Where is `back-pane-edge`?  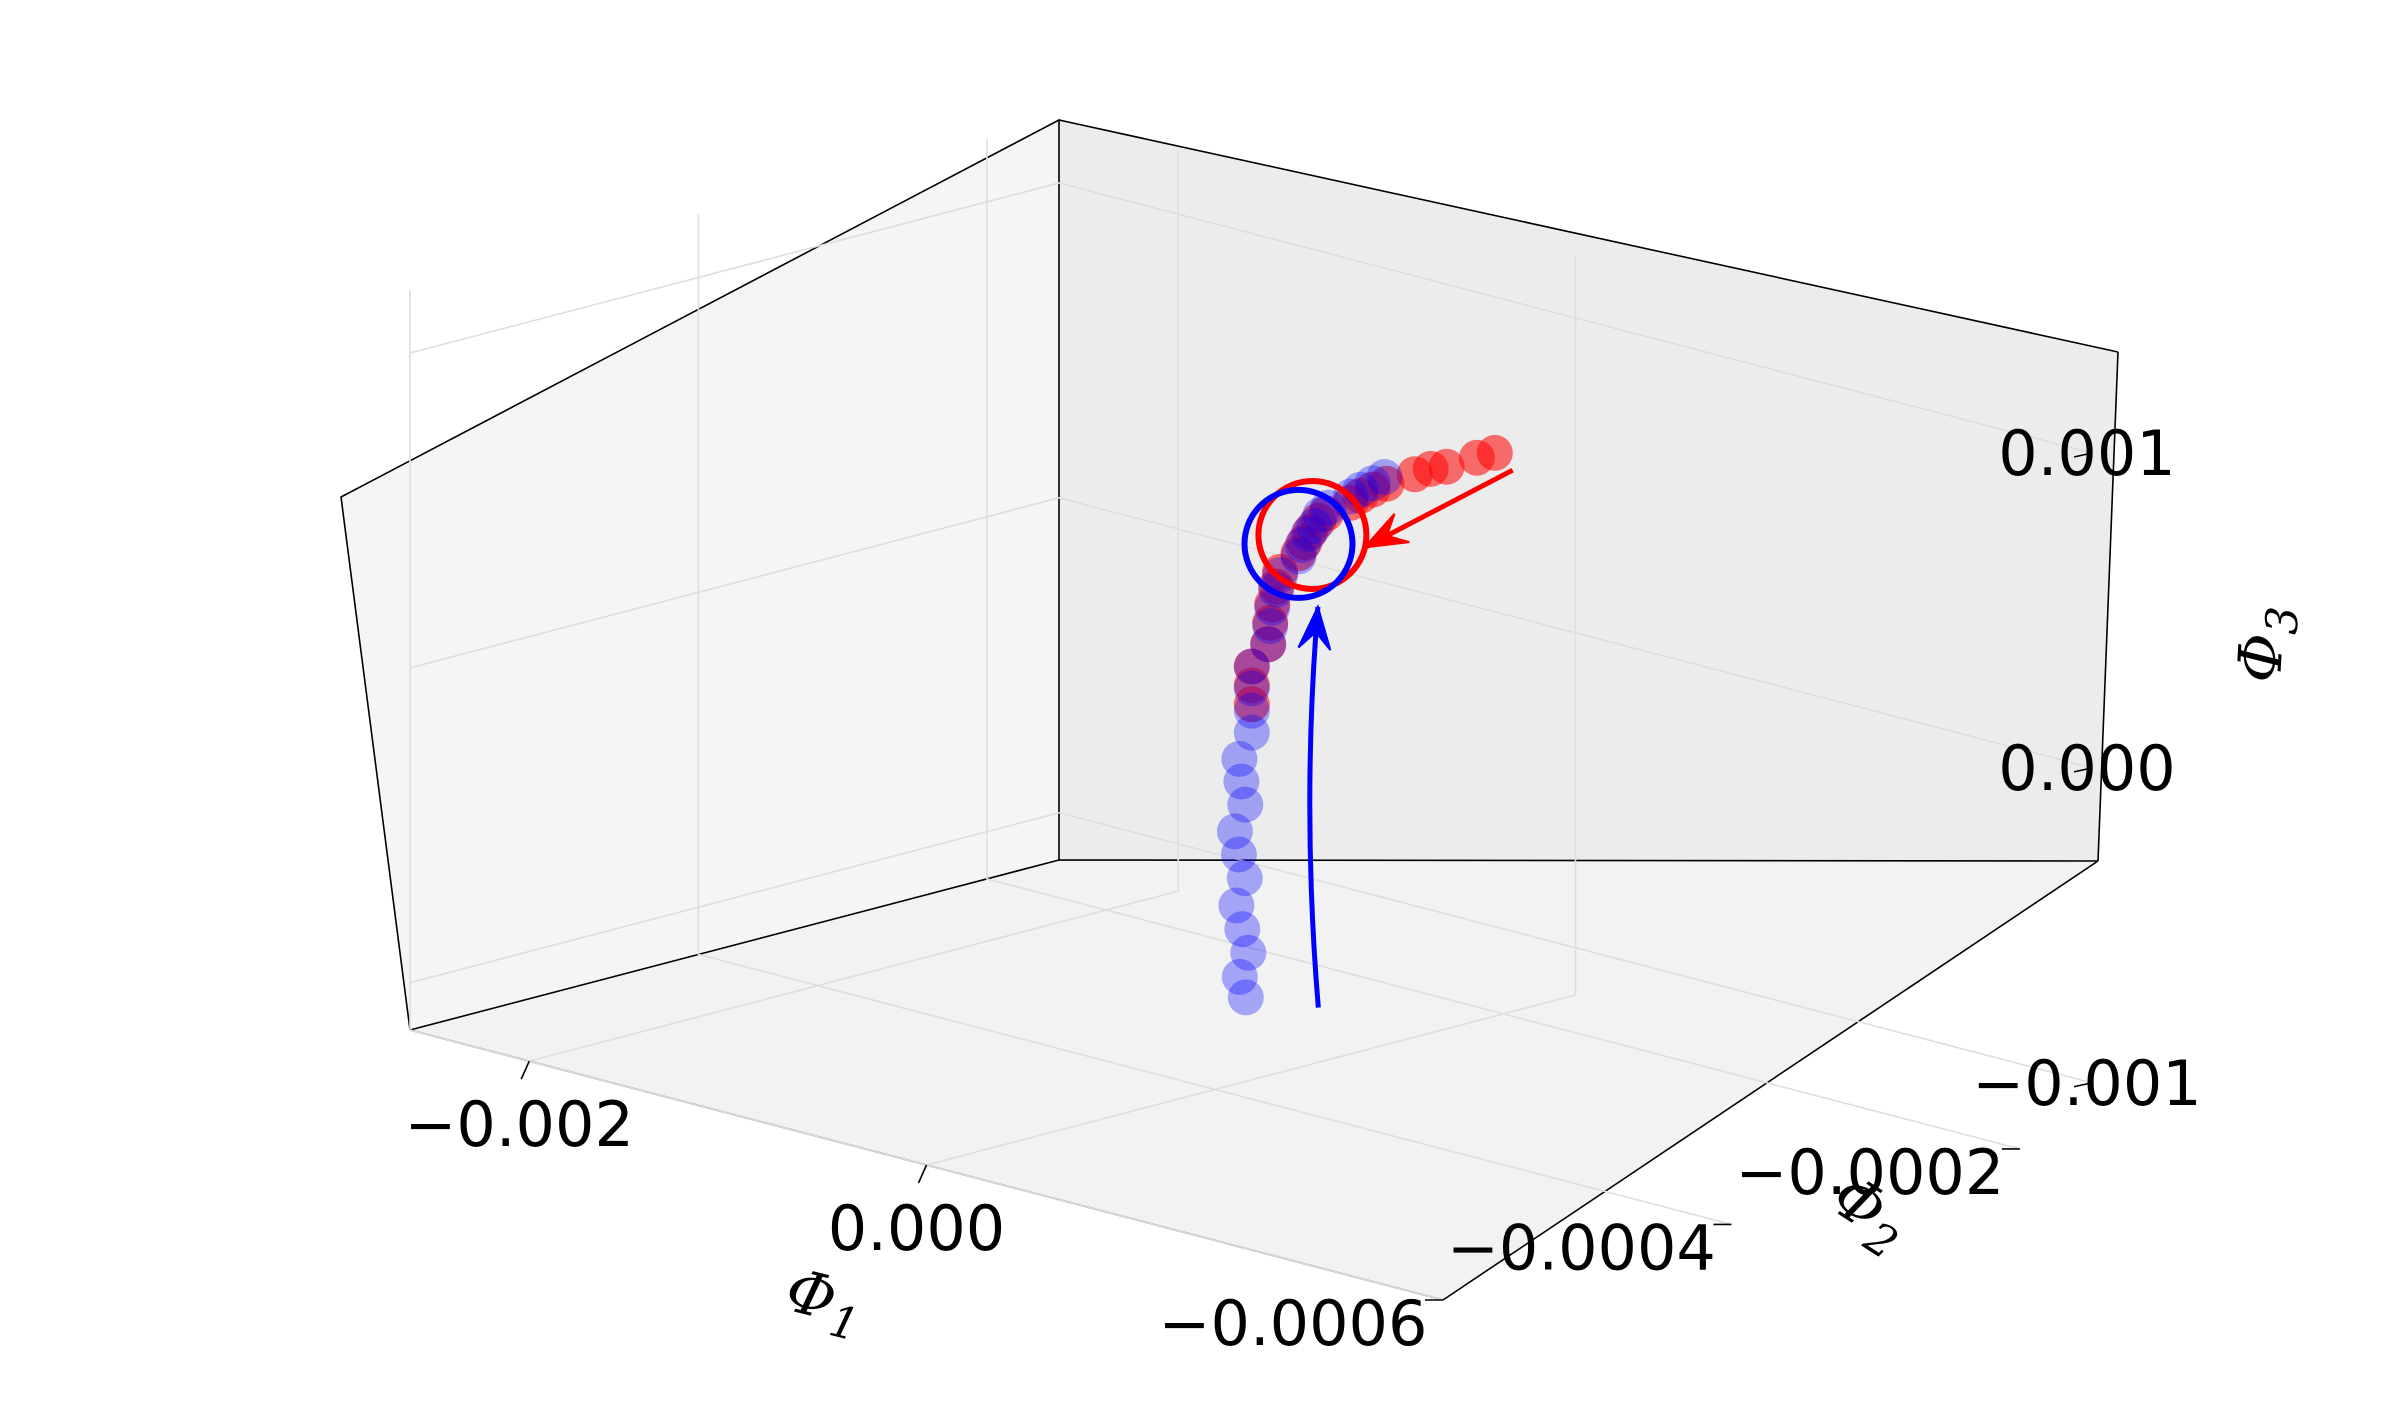 back-pane-edge is located at coordinates (1588, 236).